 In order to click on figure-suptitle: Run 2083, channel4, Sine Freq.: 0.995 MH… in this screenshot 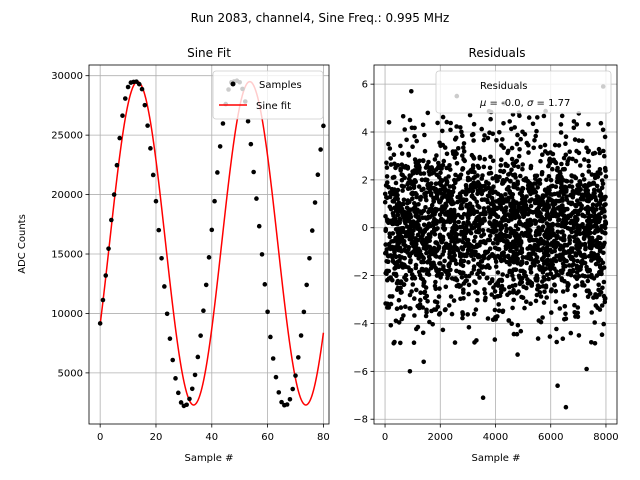, I will do `click(320, 18)`.